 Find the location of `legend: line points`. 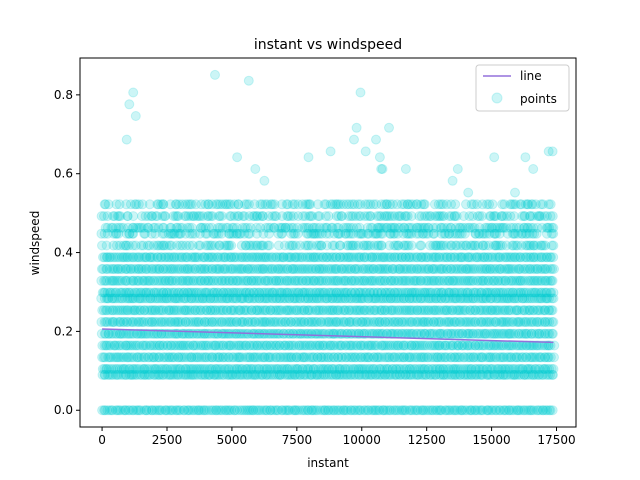

legend: line points is located at coordinates (522, 88).